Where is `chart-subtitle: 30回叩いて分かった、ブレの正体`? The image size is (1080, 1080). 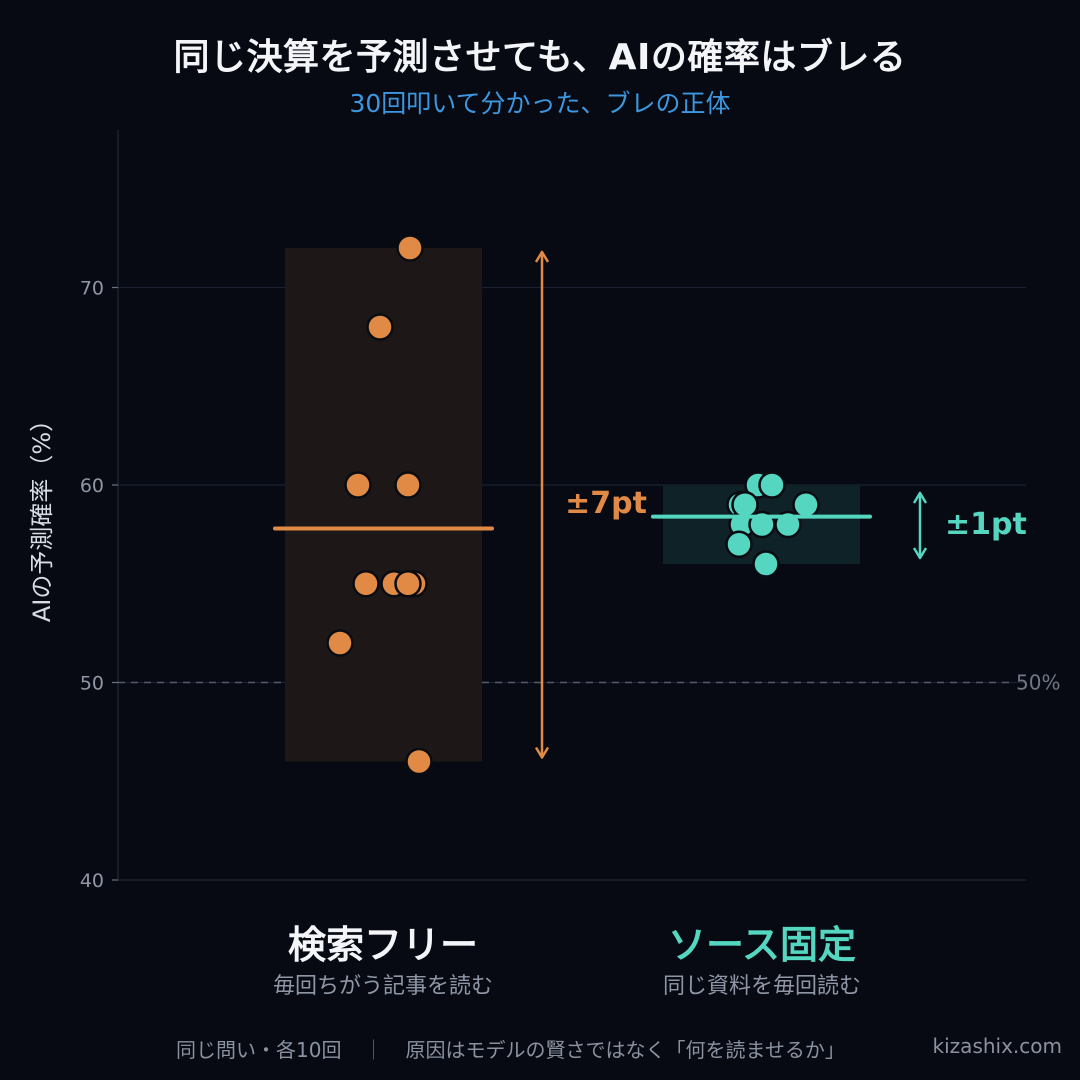
chart-subtitle: 30回叩いて分かった、ブレの正体 is located at coordinates (540, 103).